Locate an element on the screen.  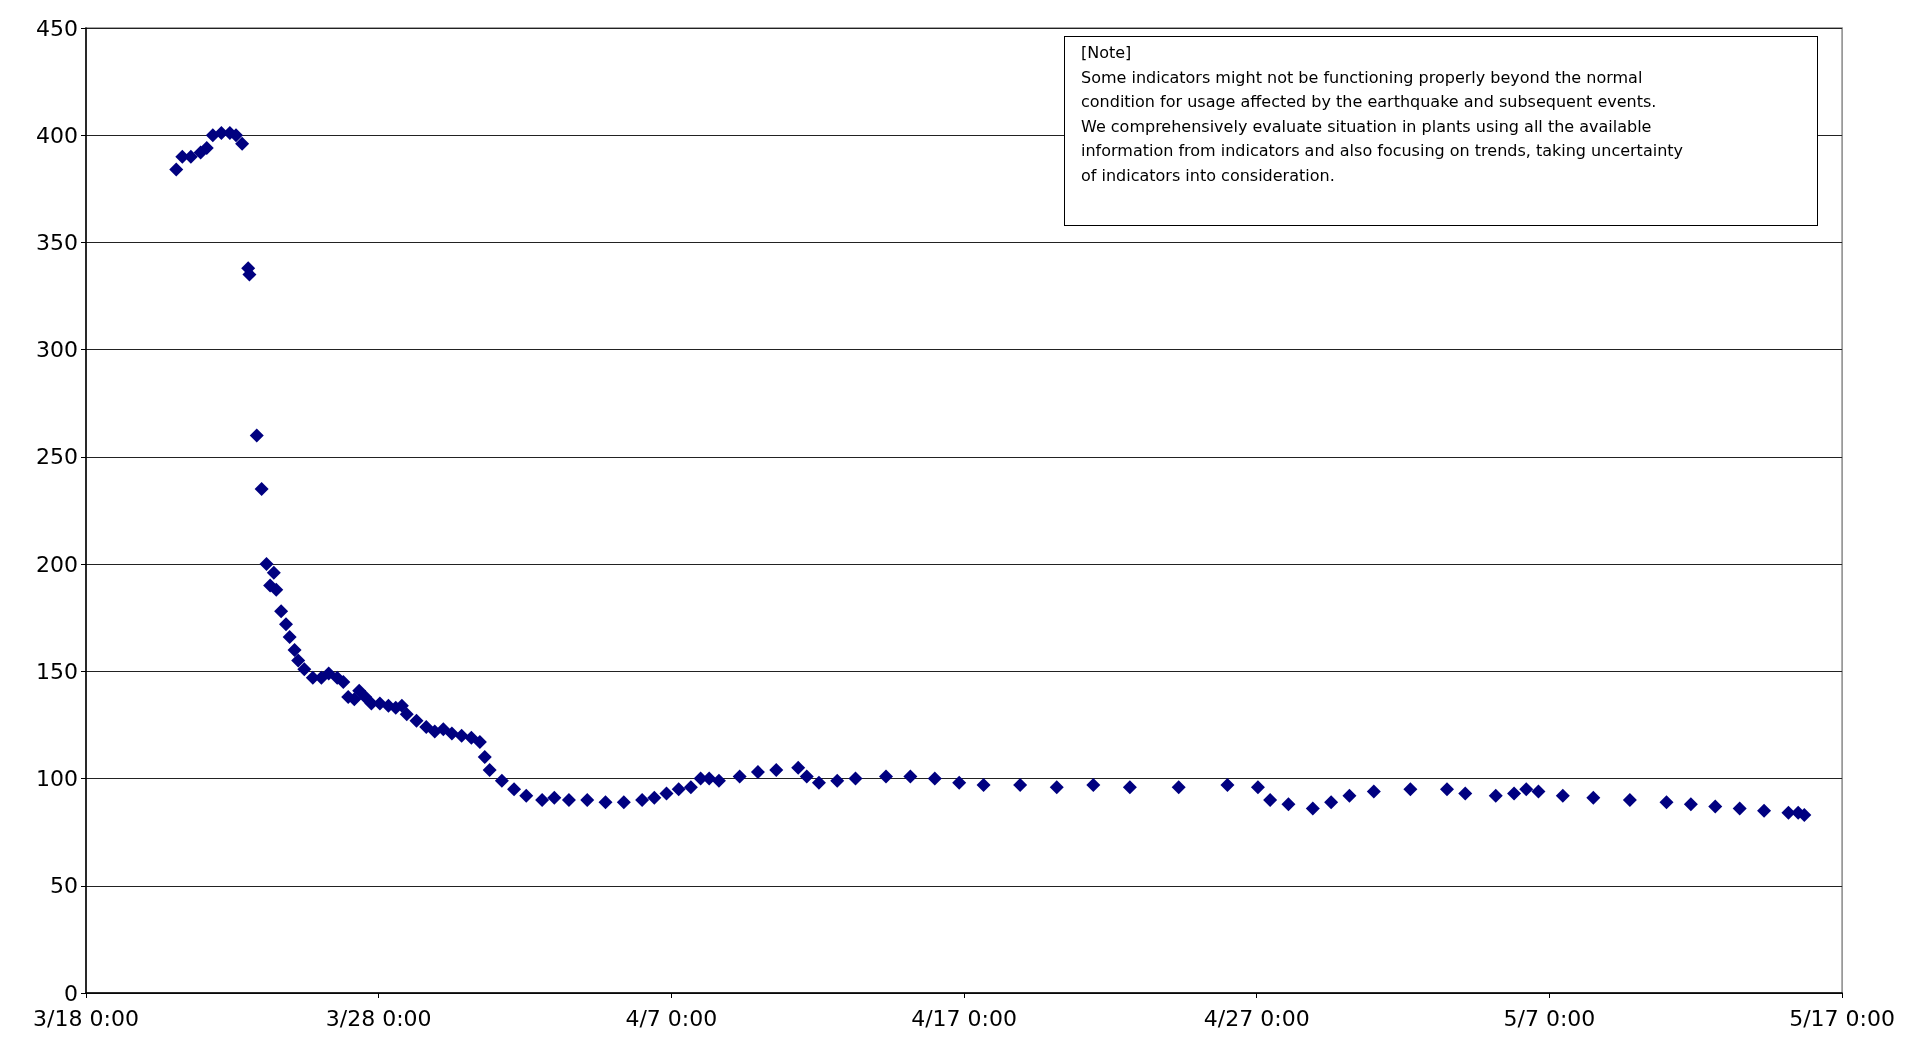
note-box: [Note] Some indicators might not be functioning properly beyond the normal condition for usage affected by the earthquake and subsequent events. We comprehensively evaluate situation in plants using all the available information from indicators and also focusing on trends, taking uncertainty of indicators into consideration. is located at coordinates (1441, 131).